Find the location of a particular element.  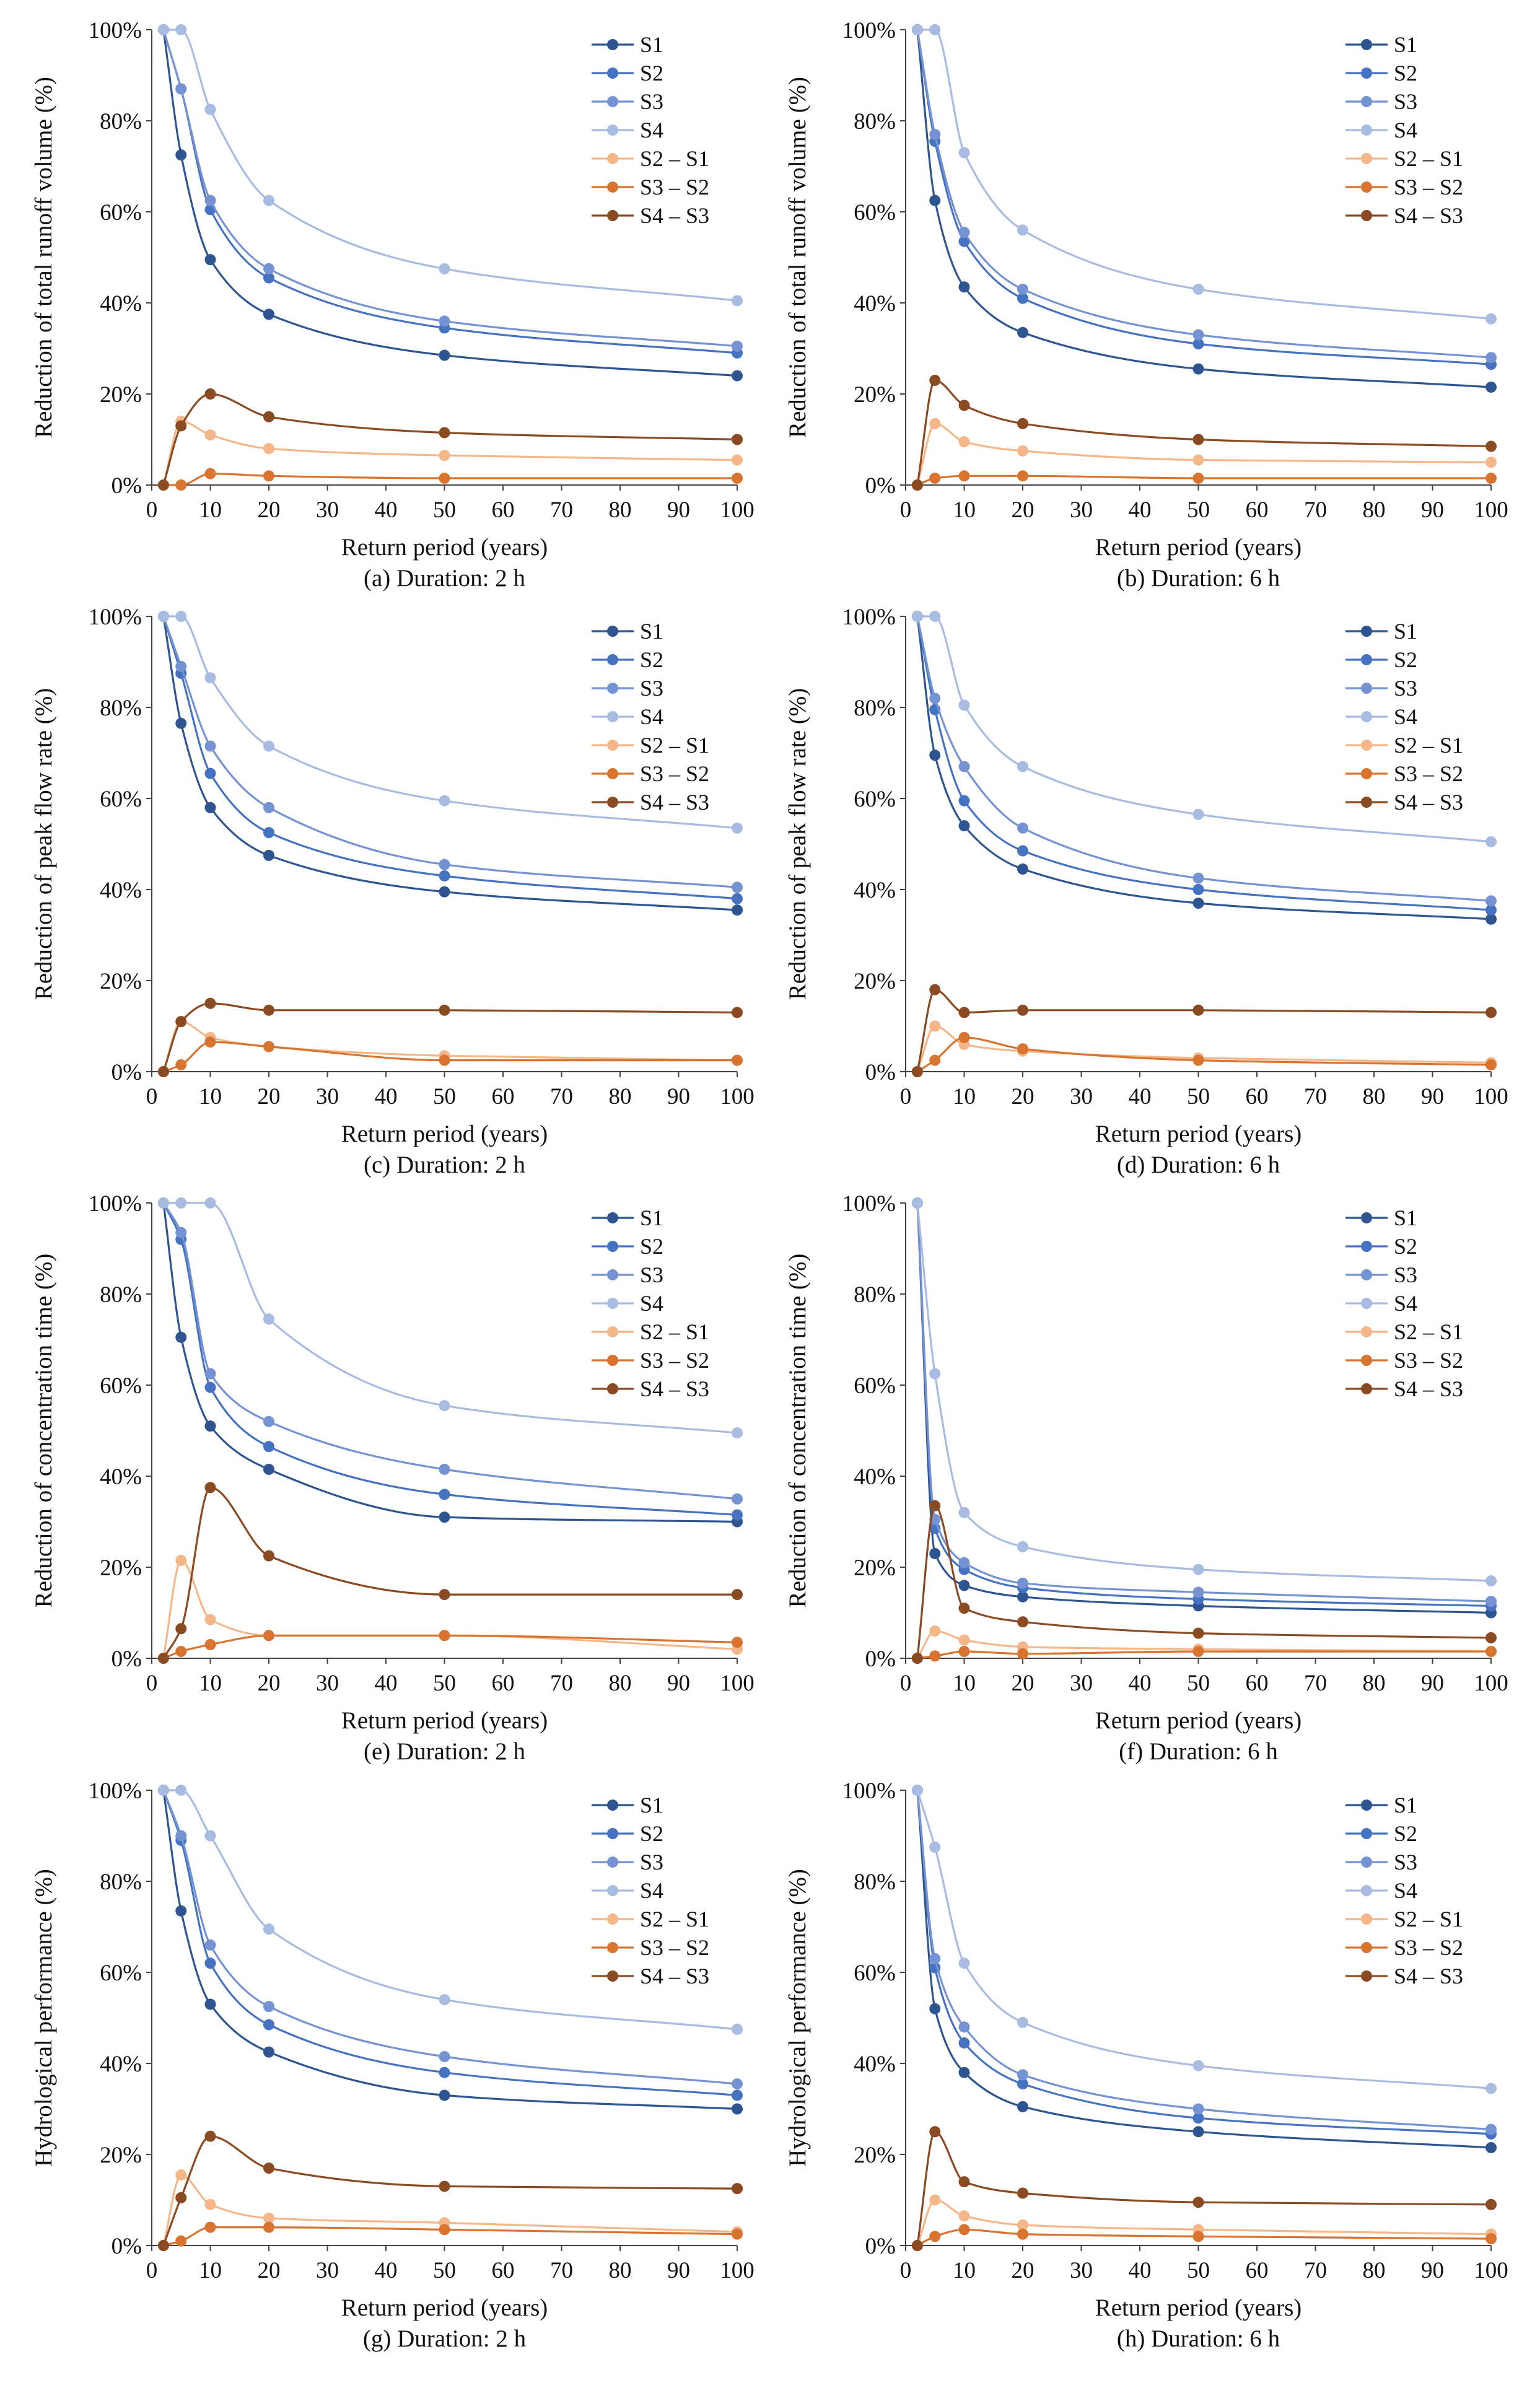

series-s1 is located at coordinates (1204, 1969).